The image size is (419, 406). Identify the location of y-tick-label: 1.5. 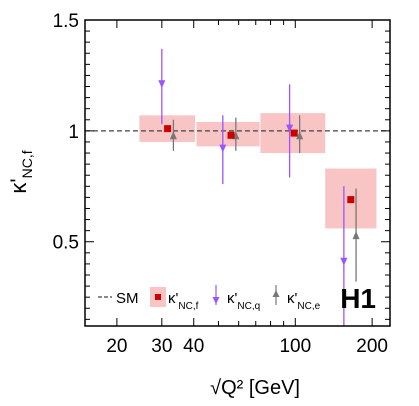
(66, 21).